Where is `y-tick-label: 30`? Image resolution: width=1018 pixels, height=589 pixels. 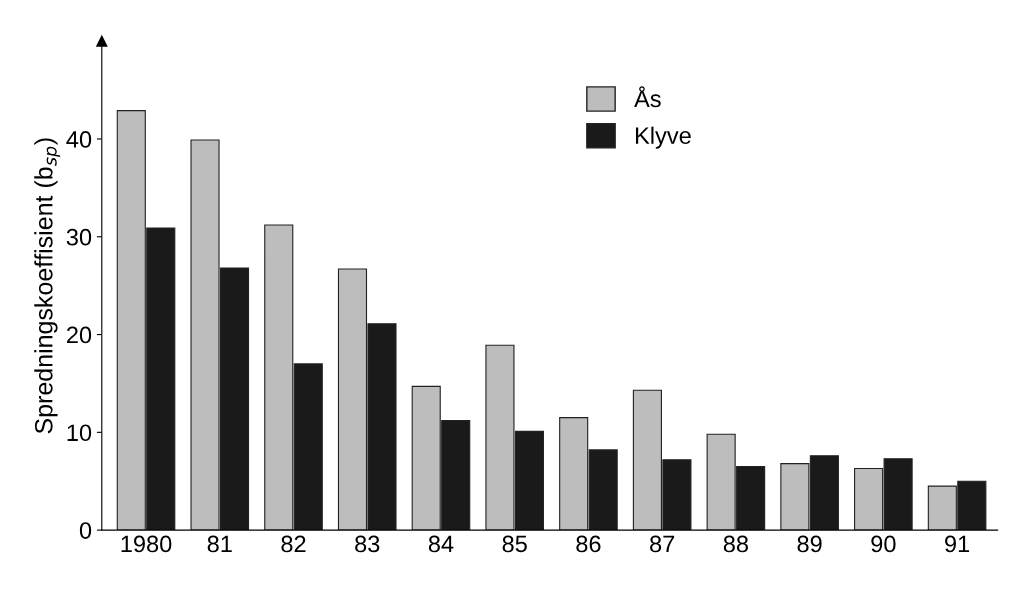 y-tick-label: 30 is located at coordinates (79, 237).